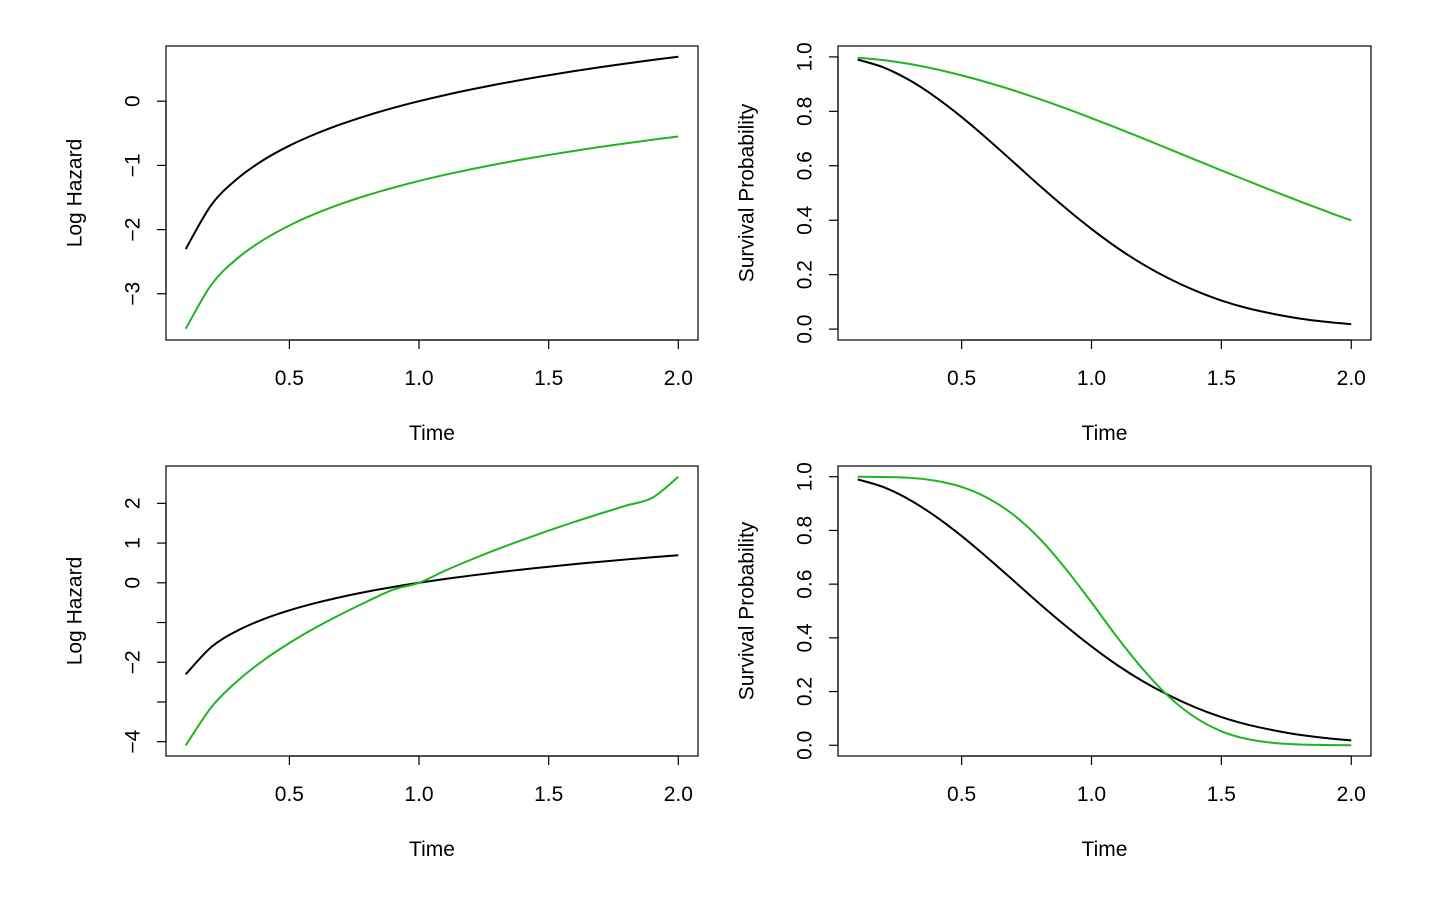  What do you see at coordinates (132, 165) in the screenshot?
I see `y-tick-label: −1` at bounding box center [132, 165].